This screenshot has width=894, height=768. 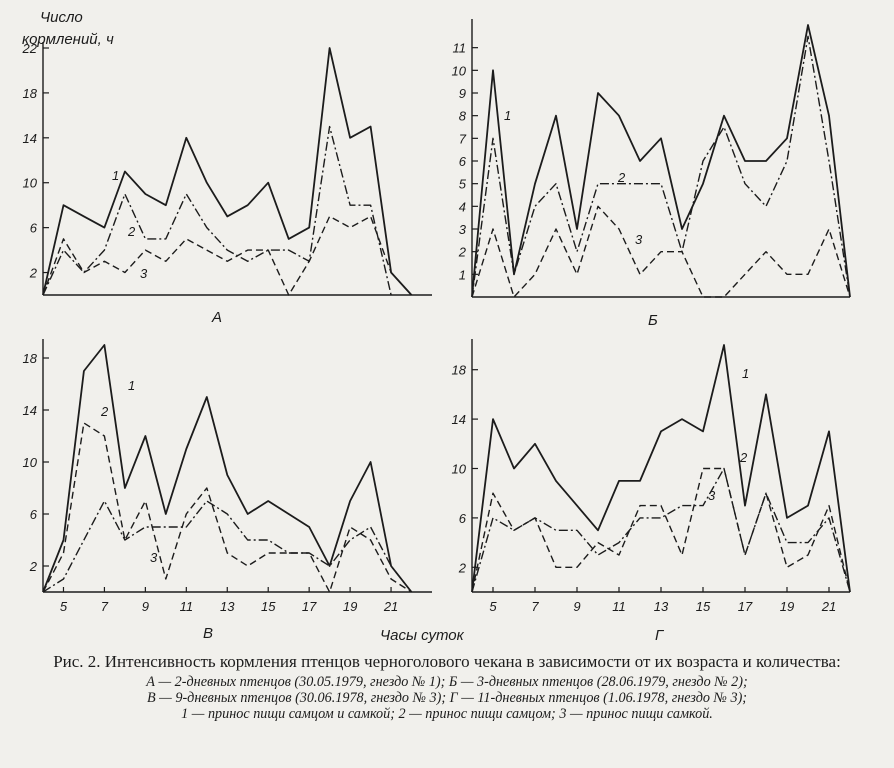 What do you see at coordinates (68, 39) in the screenshot?
I see `y-axis-label-line2: кормлений, ч` at bounding box center [68, 39].